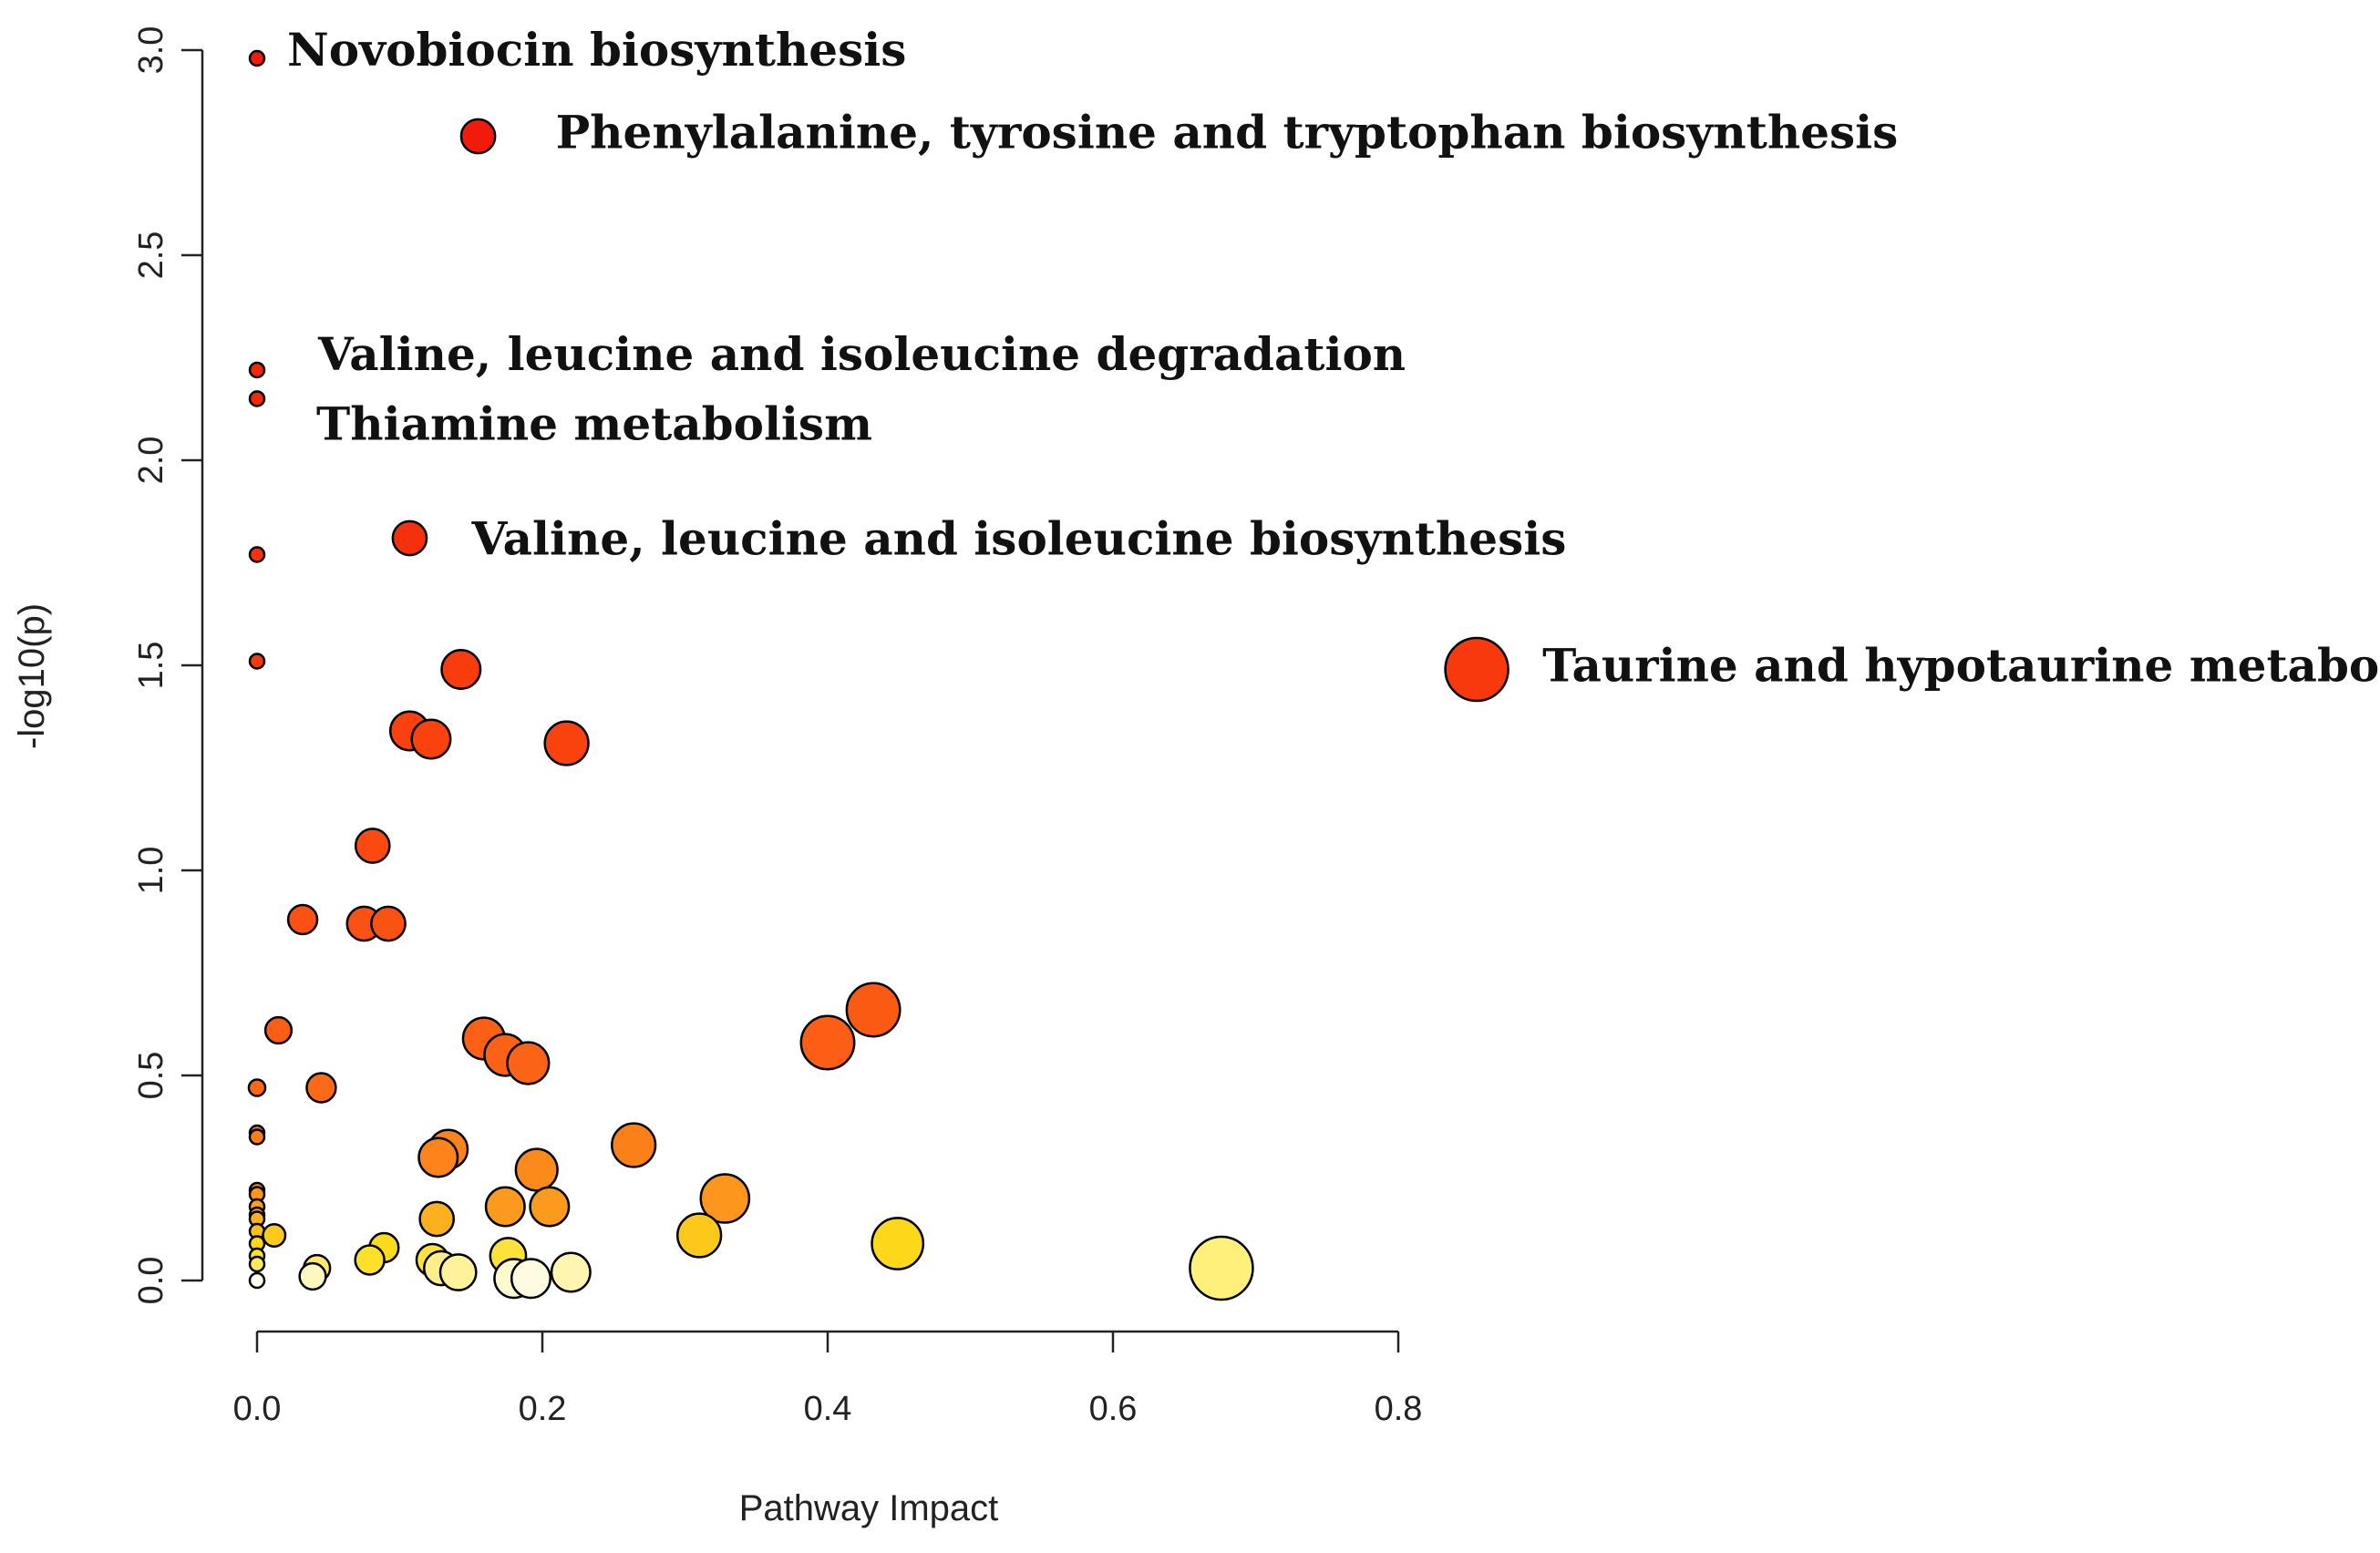 This screenshot has width=2380, height=1553. What do you see at coordinates (543, 1409) in the screenshot?
I see `x-tick-label: 0.2` at bounding box center [543, 1409].